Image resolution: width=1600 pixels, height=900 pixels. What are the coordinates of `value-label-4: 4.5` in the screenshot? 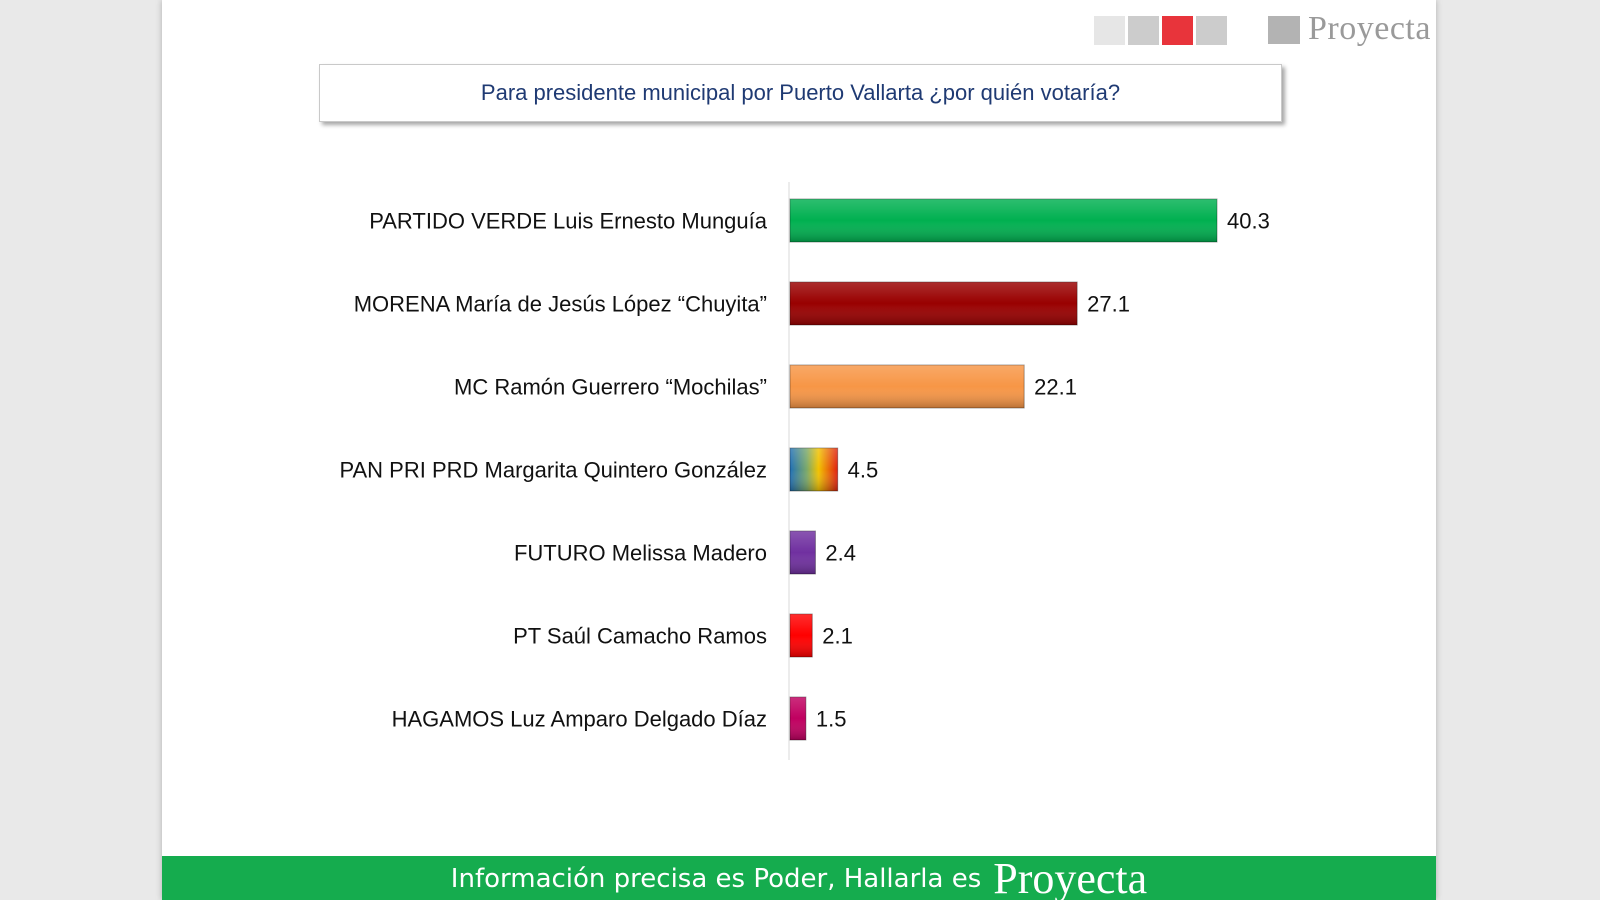 It's located at (863, 470).